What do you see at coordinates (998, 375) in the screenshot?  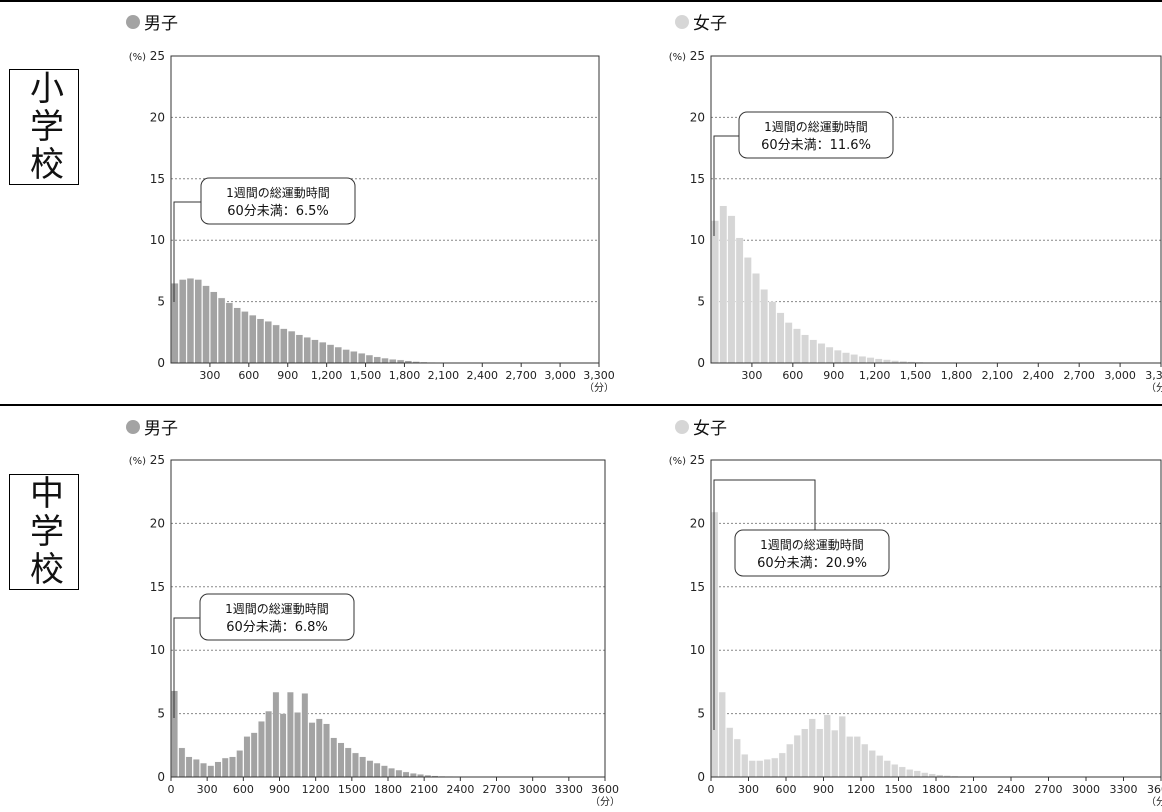 I see `x-tick-label: 2,100` at bounding box center [998, 375].